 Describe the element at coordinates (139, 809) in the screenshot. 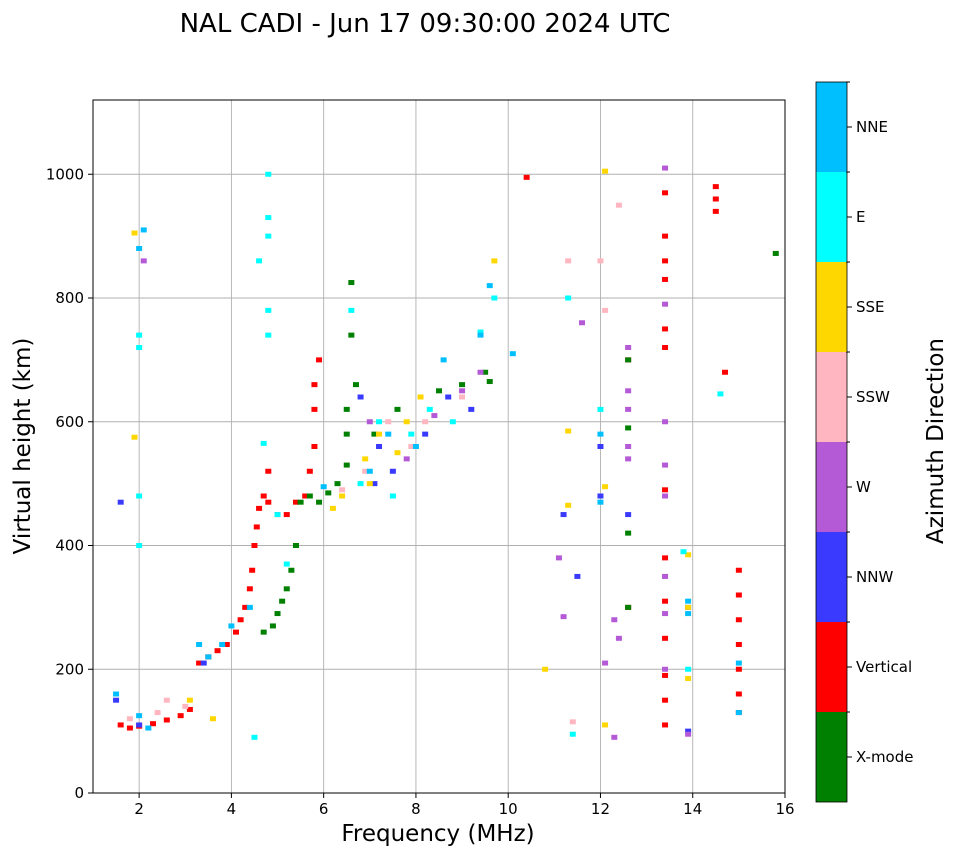

I see `x-tick-label: 2` at that location.